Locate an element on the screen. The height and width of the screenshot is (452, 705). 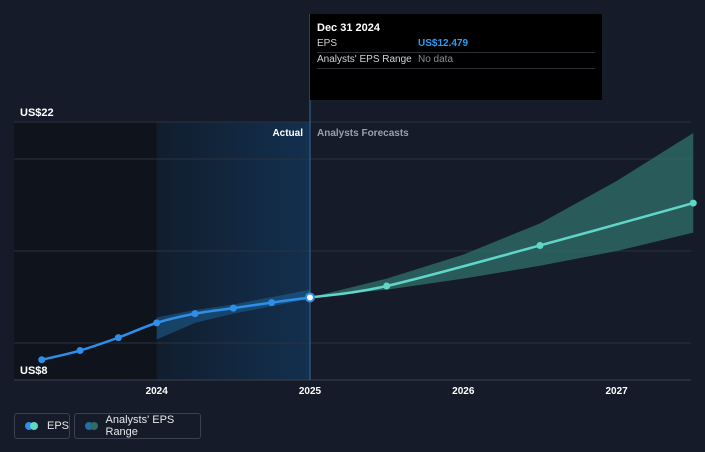
eps-forecast-line is located at coordinates (501, 250).